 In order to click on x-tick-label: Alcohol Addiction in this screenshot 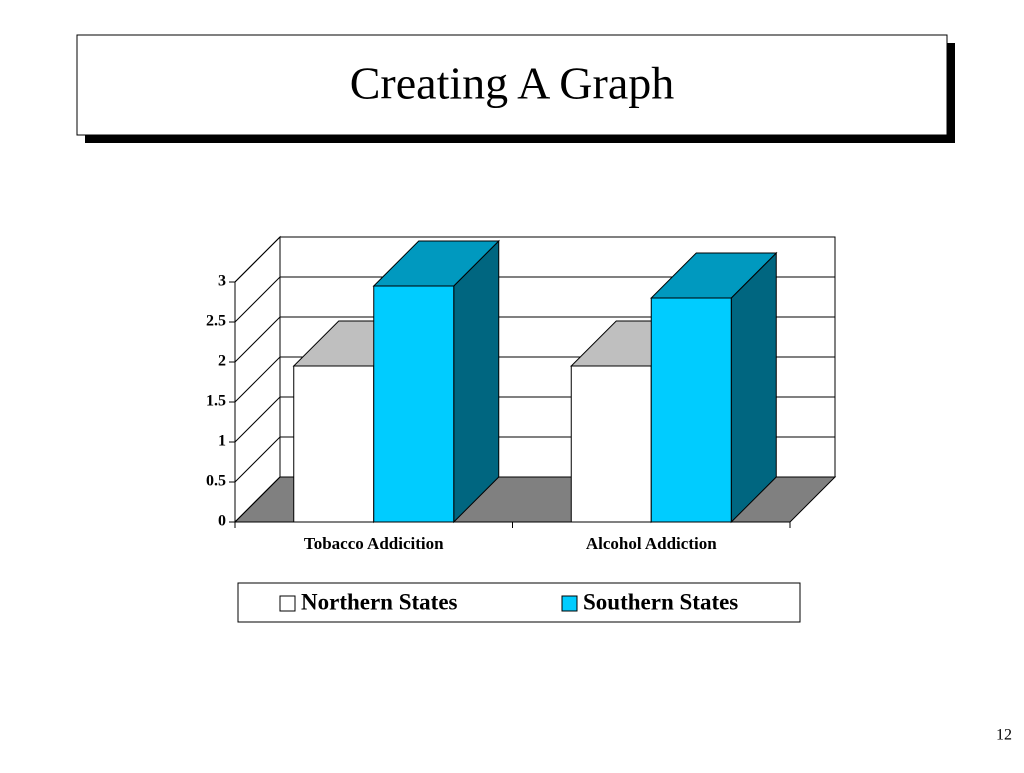, I will do `click(651, 543)`.